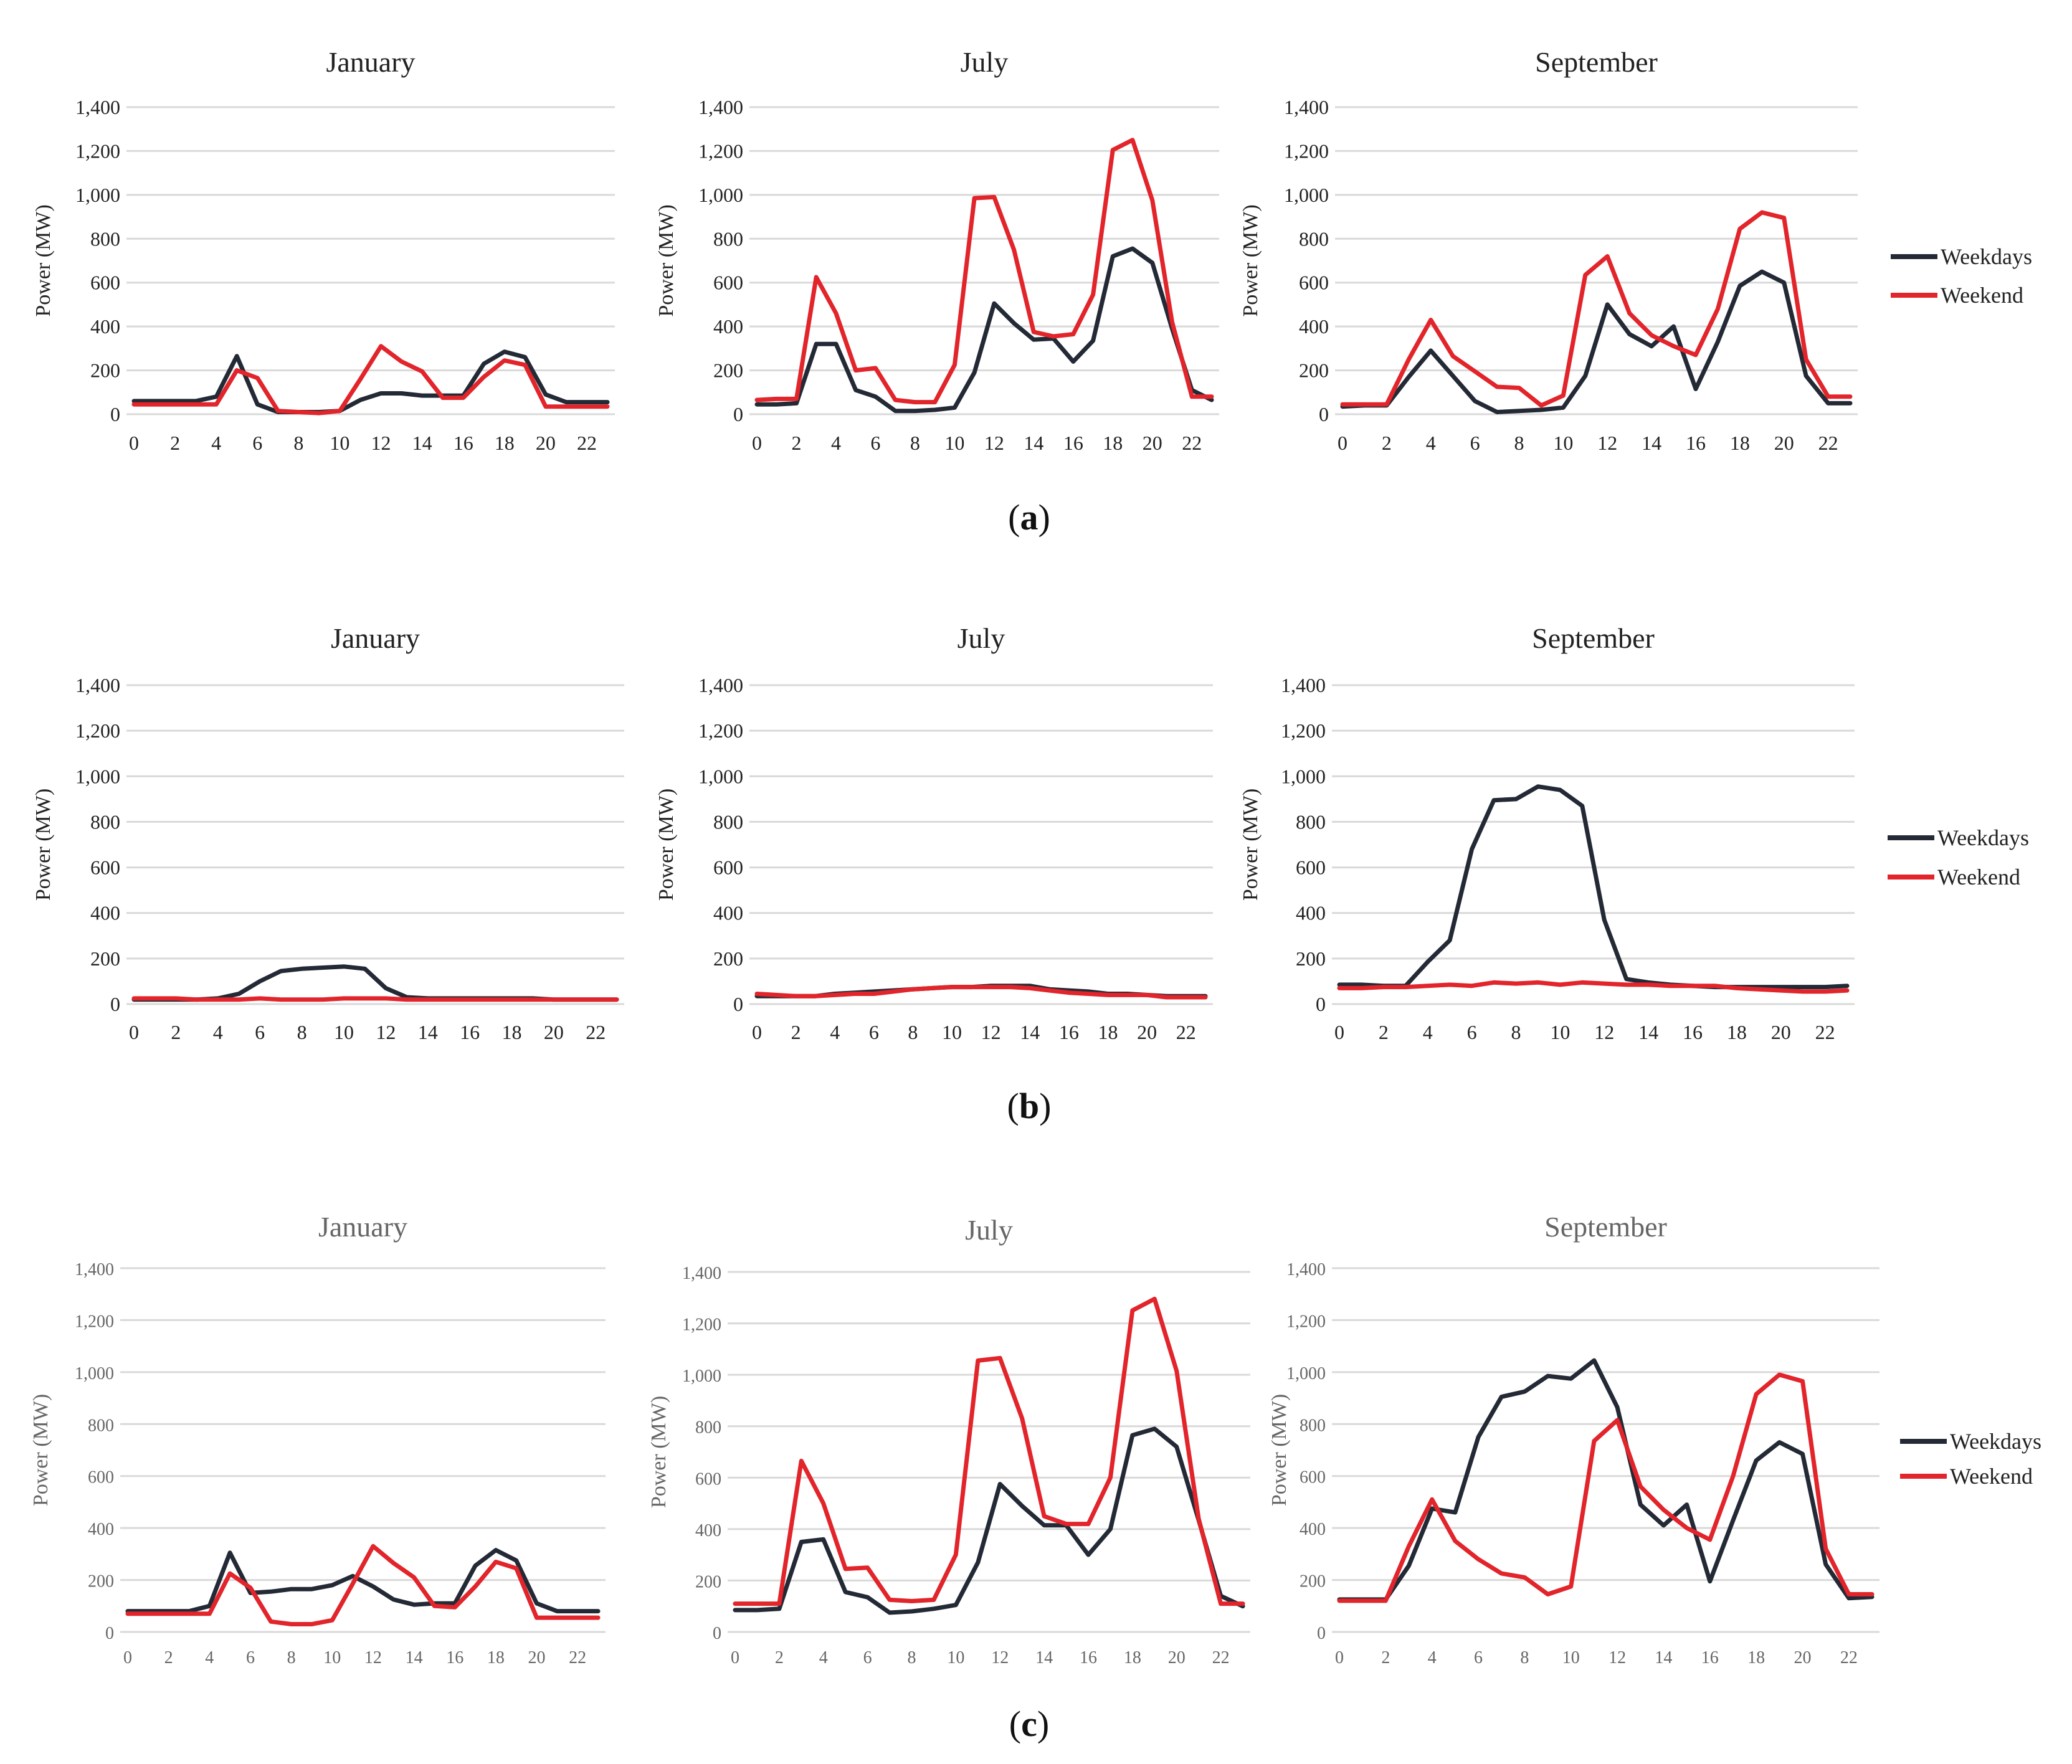 The width and height of the screenshot is (2072, 1764). I want to click on panel-label-letter: b, so click(1029, 1106).